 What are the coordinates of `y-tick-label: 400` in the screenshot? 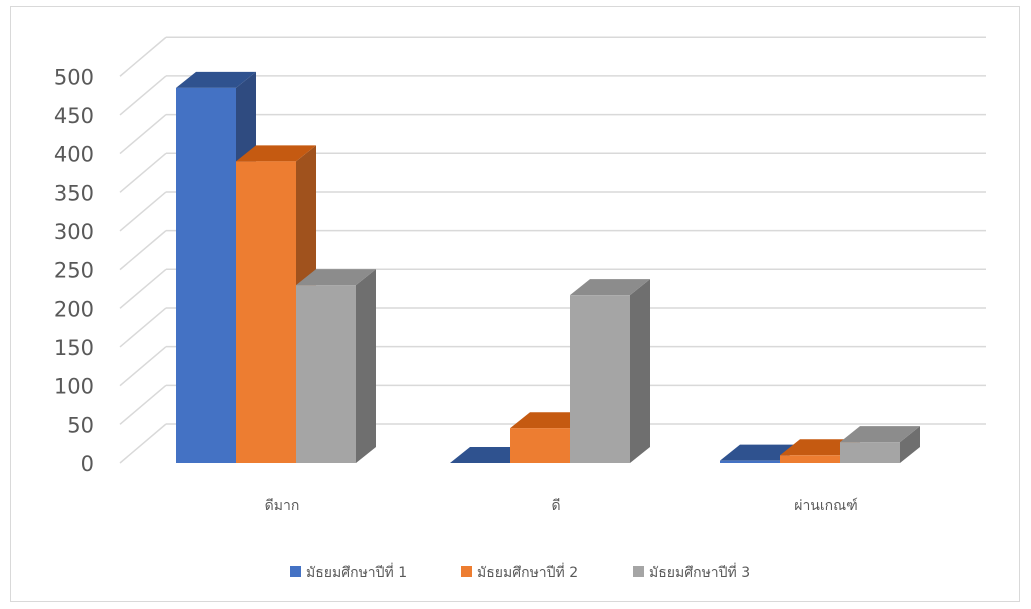 It's located at (74, 155).